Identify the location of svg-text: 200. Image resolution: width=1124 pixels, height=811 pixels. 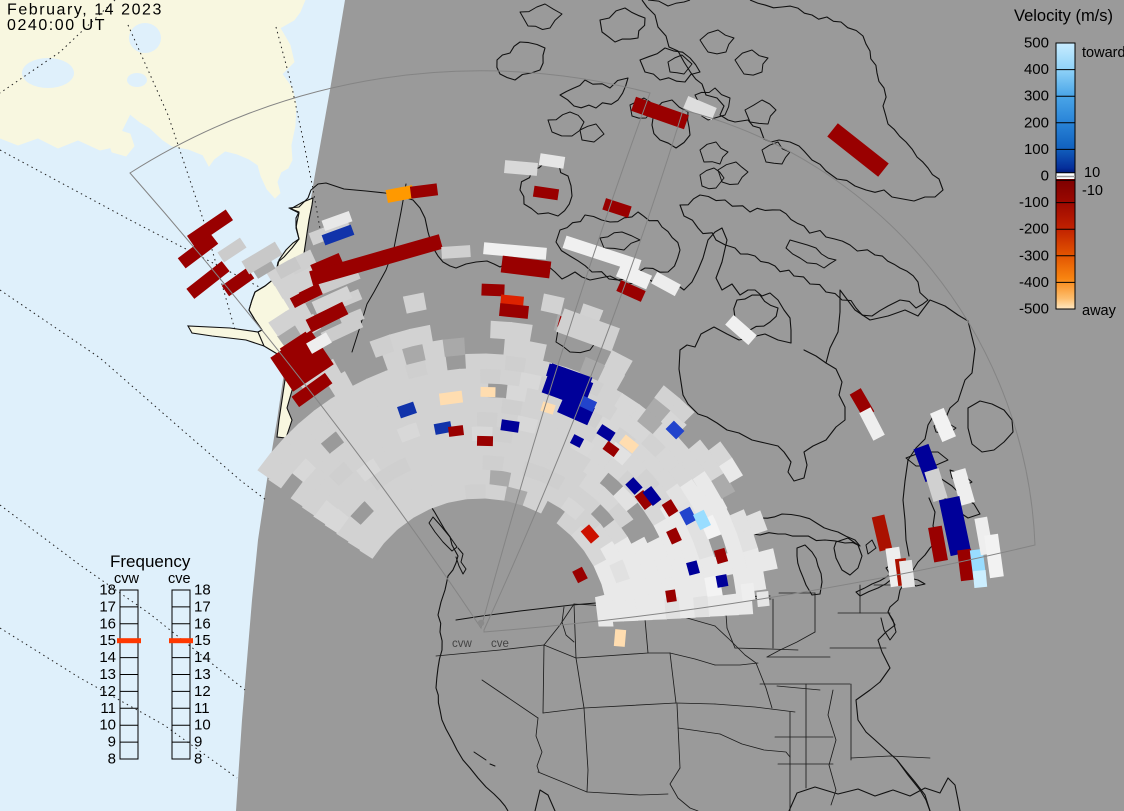
(1036, 122).